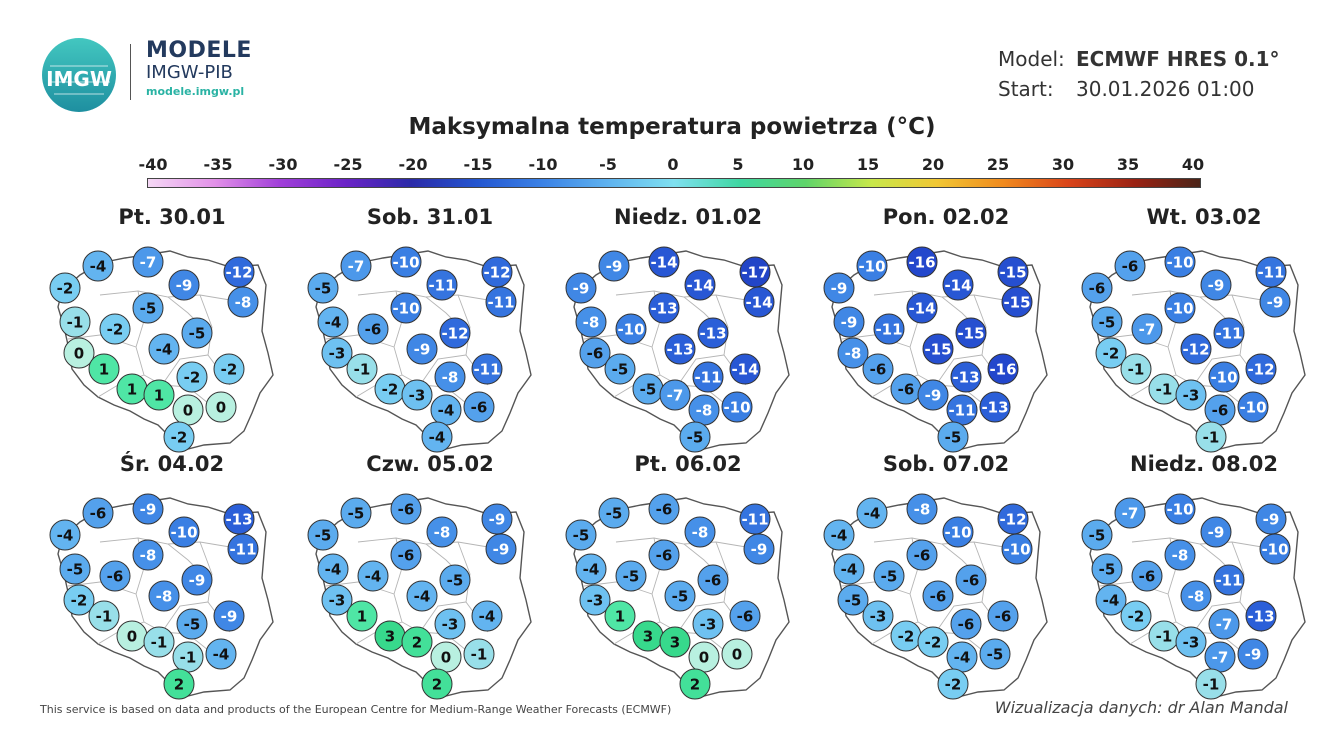 This screenshot has height=736, width=1344. Describe the element at coordinates (501, 302) in the screenshot. I see `temperature-marker: -11` at that location.